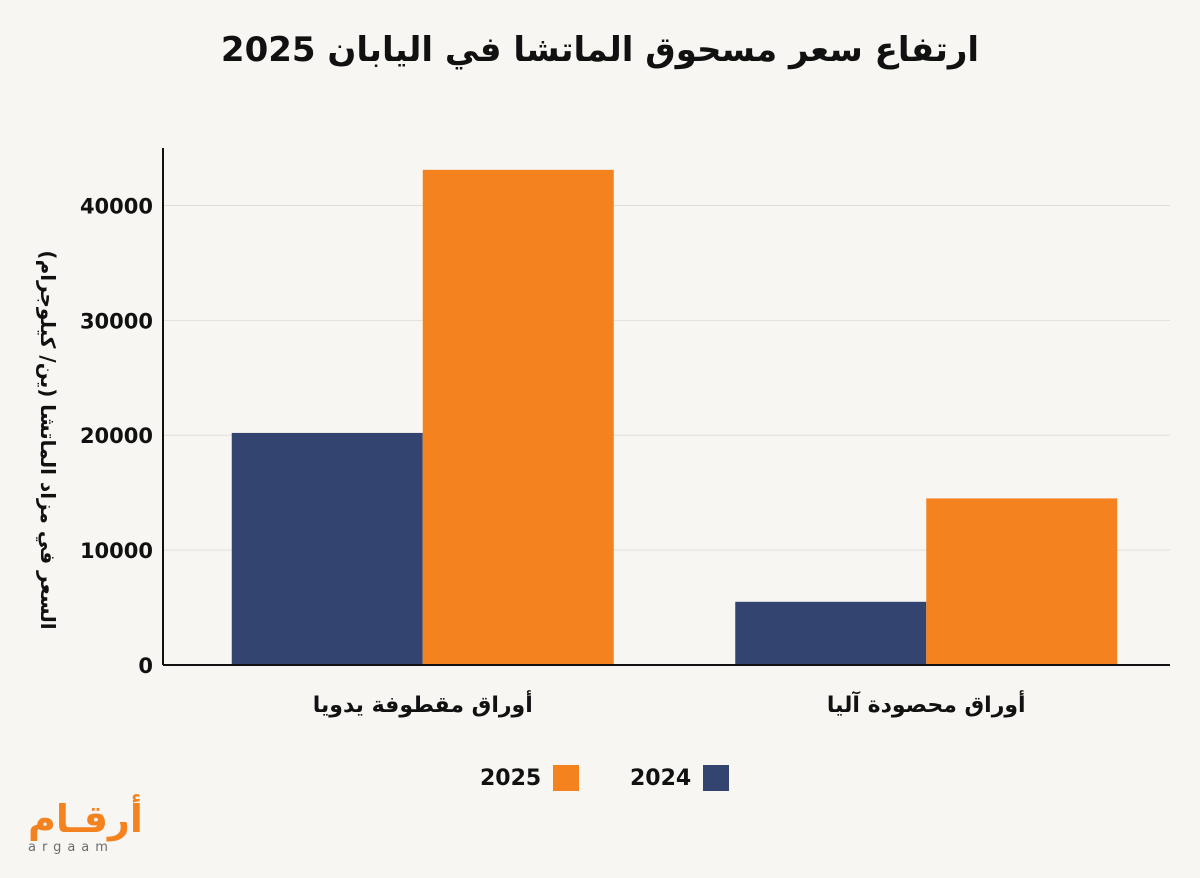 This screenshot has width=1200, height=878. I want to click on legend-item-2024: 2024, so click(680, 778).